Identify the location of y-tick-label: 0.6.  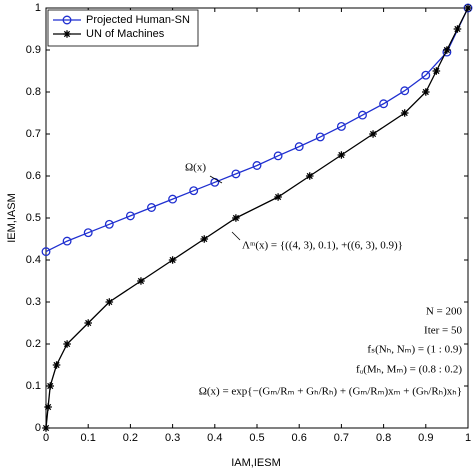
(33, 176).